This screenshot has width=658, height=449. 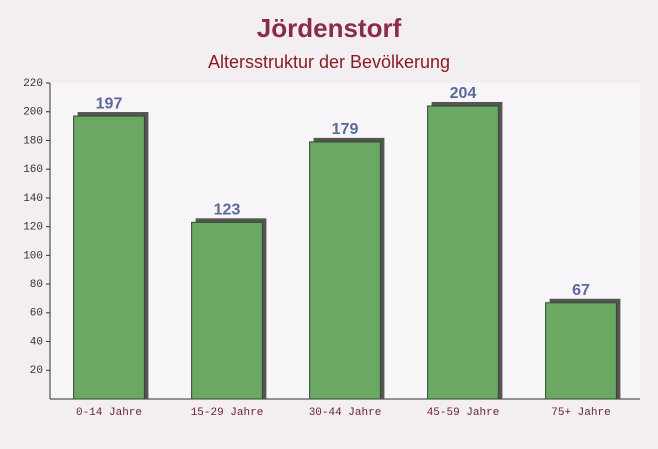 I want to click on value-label: 123, so click(x=227, y=210).